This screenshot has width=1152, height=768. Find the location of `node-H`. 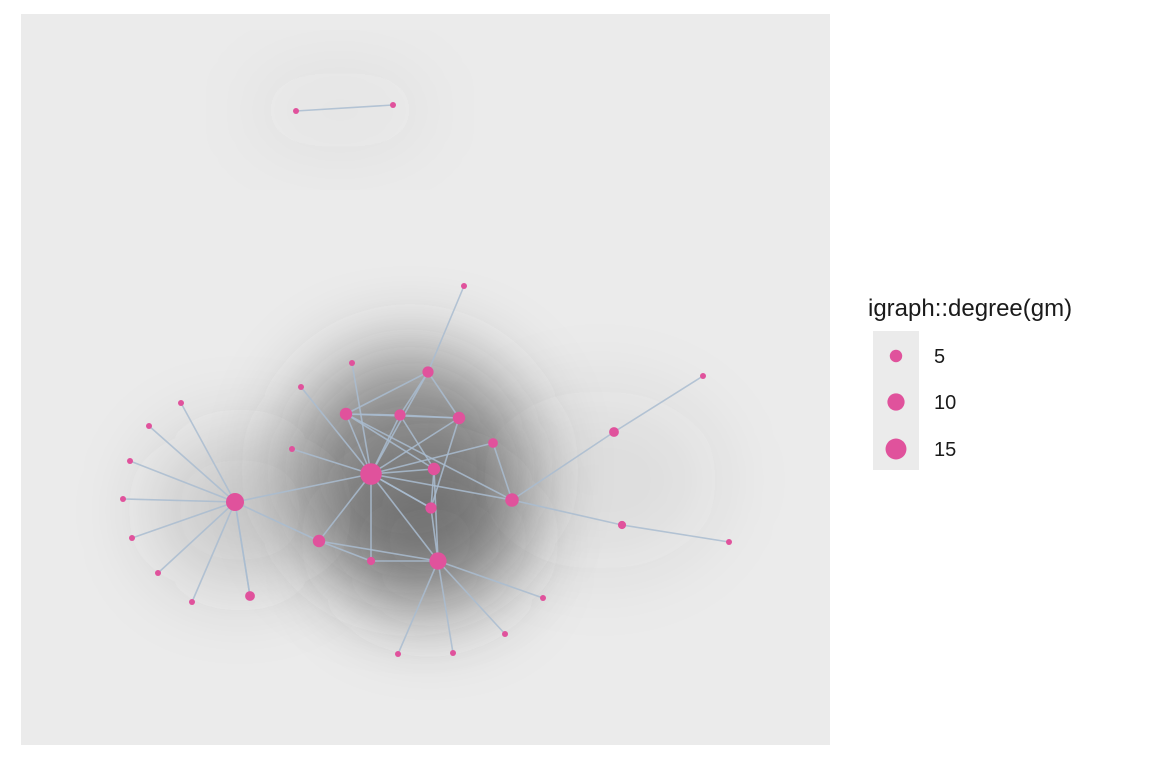

node-H is located at coordinates (431, 508).